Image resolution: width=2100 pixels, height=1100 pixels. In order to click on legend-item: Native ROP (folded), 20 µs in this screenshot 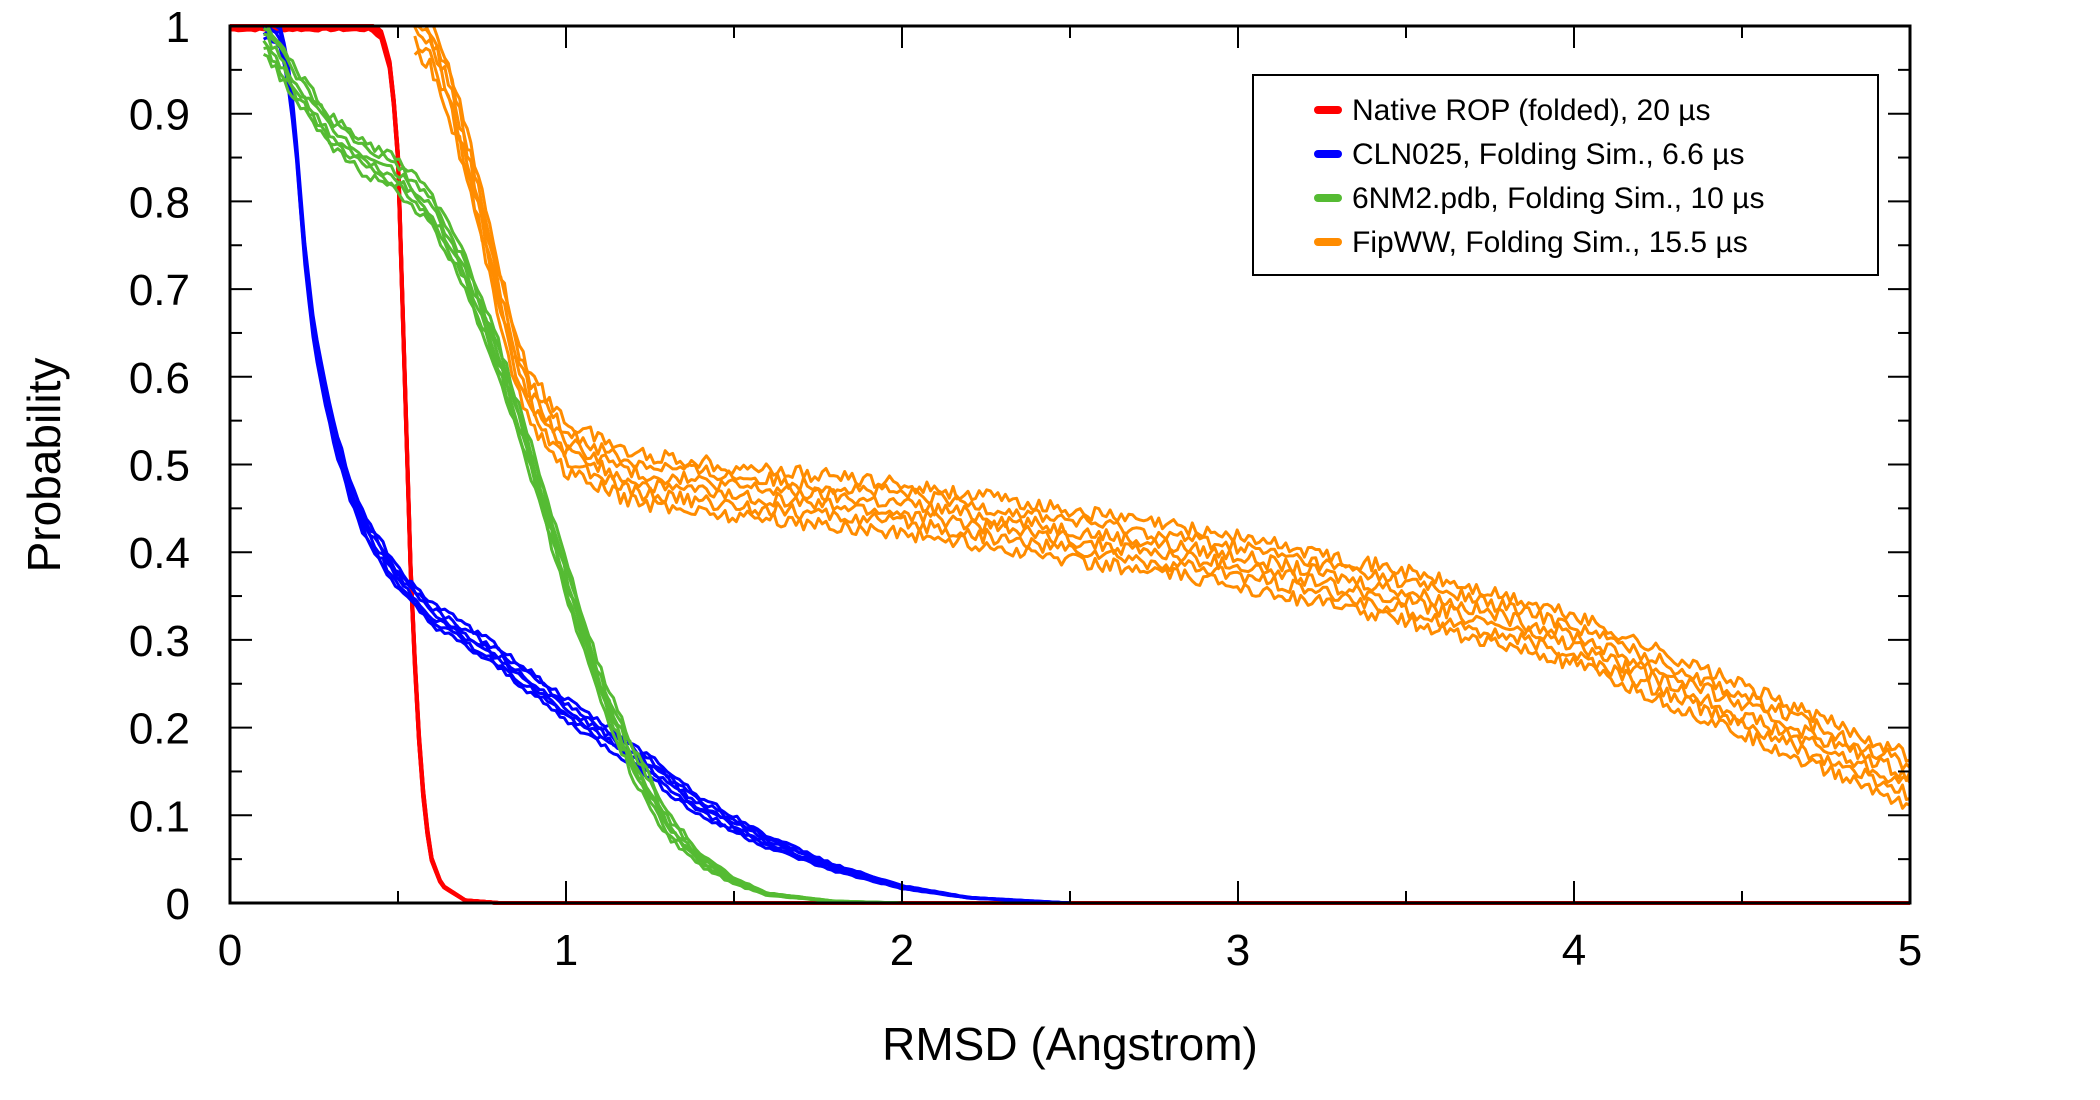, I will do `click(1512, 110)`.